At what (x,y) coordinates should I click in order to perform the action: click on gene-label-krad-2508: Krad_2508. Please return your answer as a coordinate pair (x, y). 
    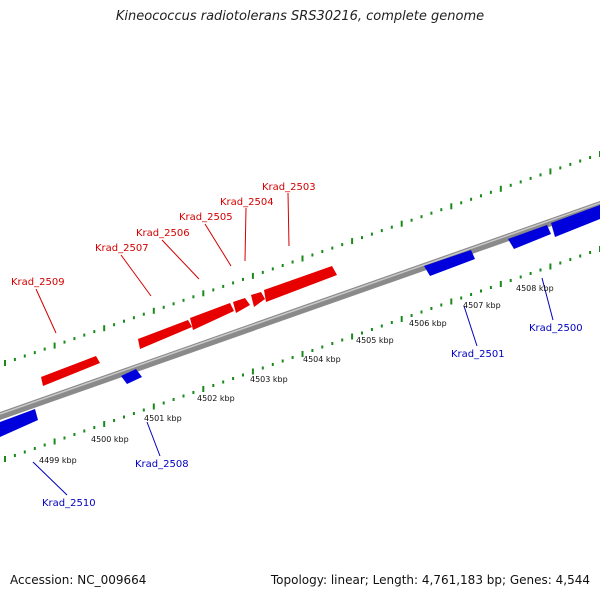
    Looking at the image, I should click on (162, 464).